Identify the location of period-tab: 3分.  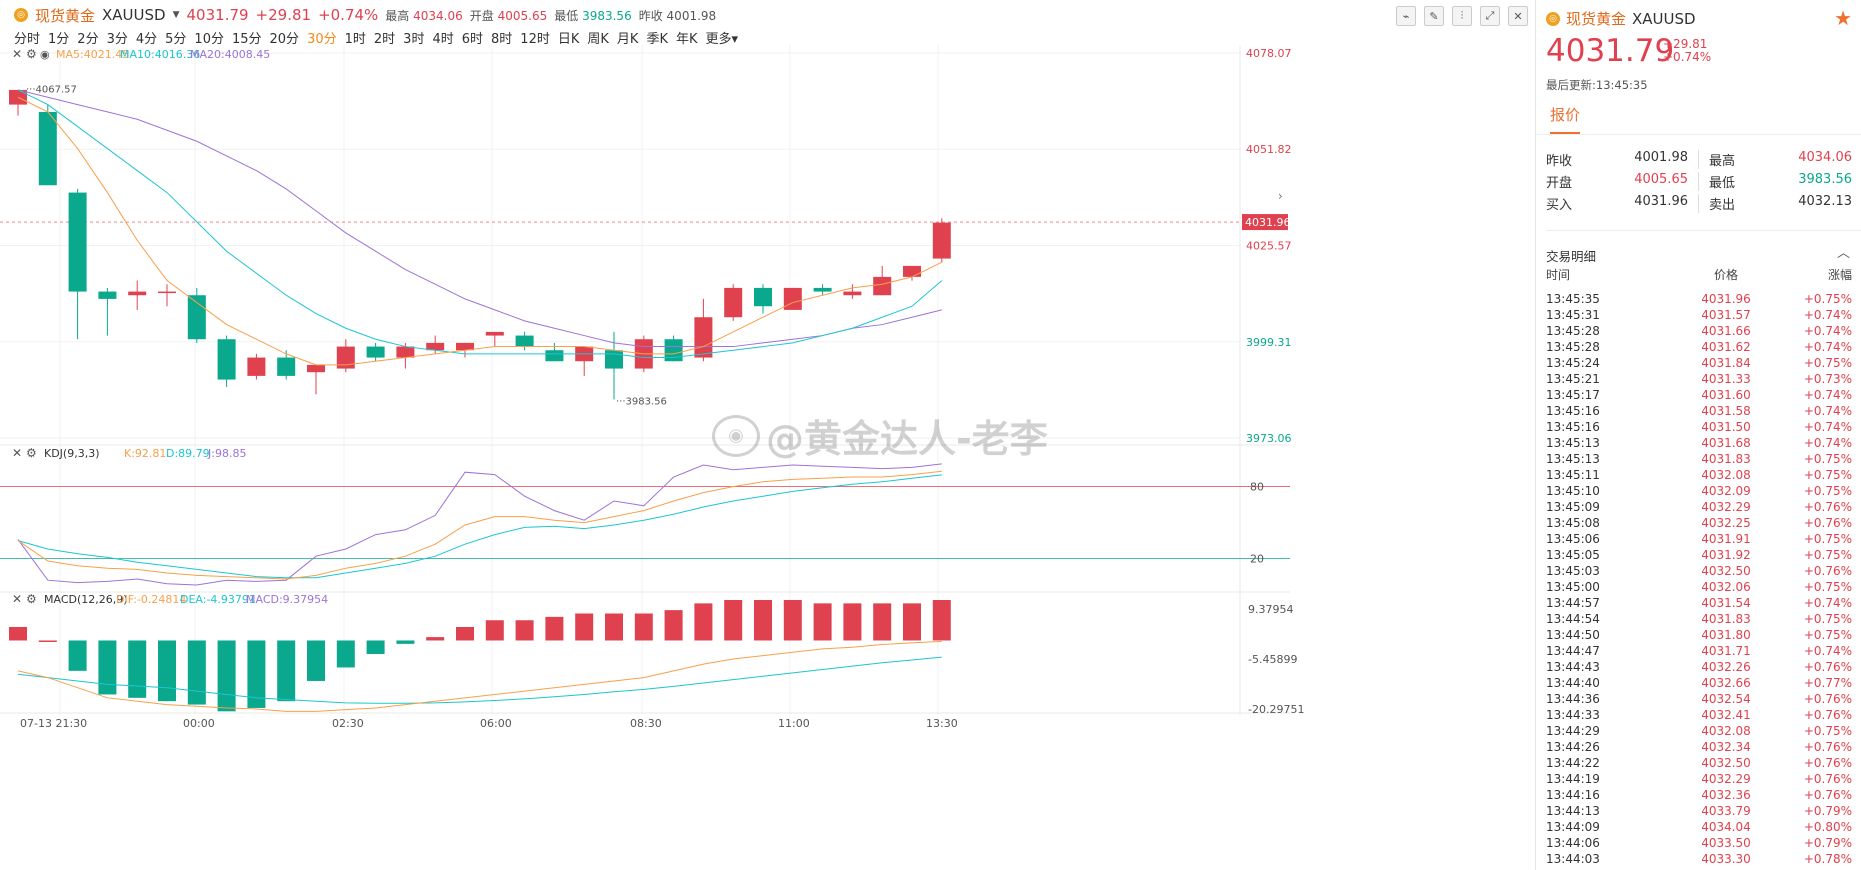
(117, 39).